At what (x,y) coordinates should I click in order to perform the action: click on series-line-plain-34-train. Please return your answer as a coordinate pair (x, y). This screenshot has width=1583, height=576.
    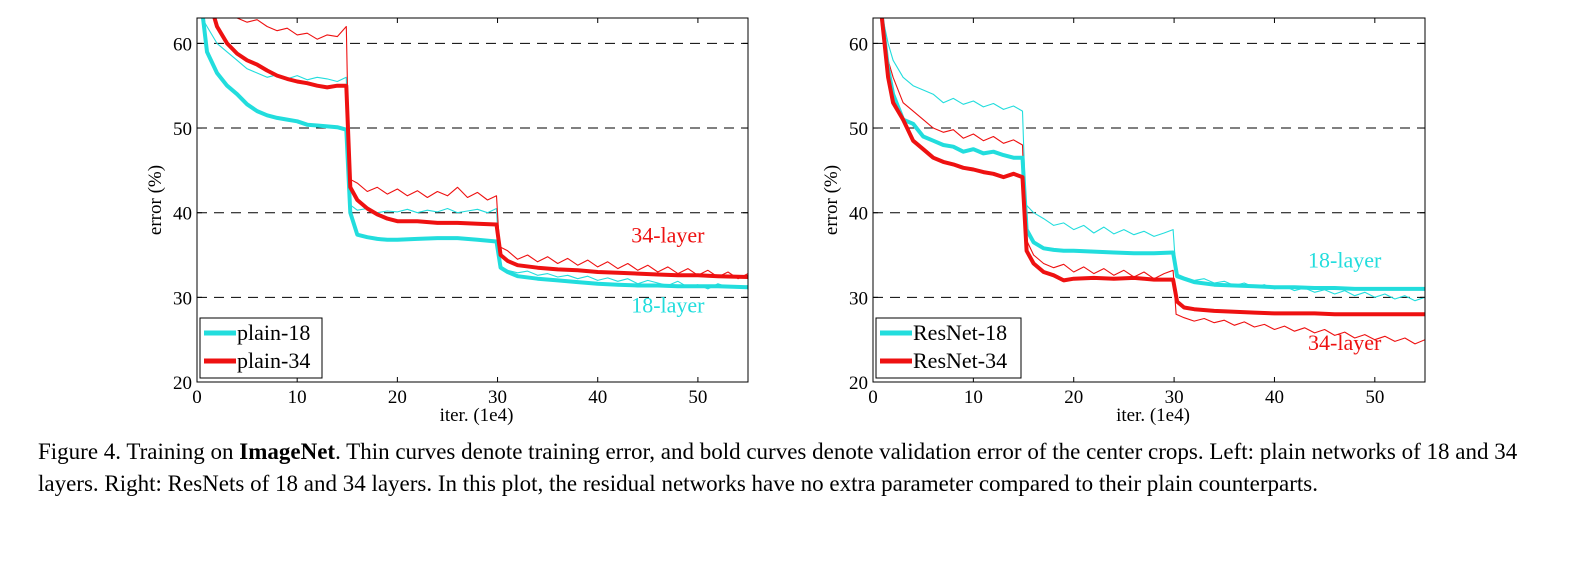
    Looking at the image, I should click on (491, 149).